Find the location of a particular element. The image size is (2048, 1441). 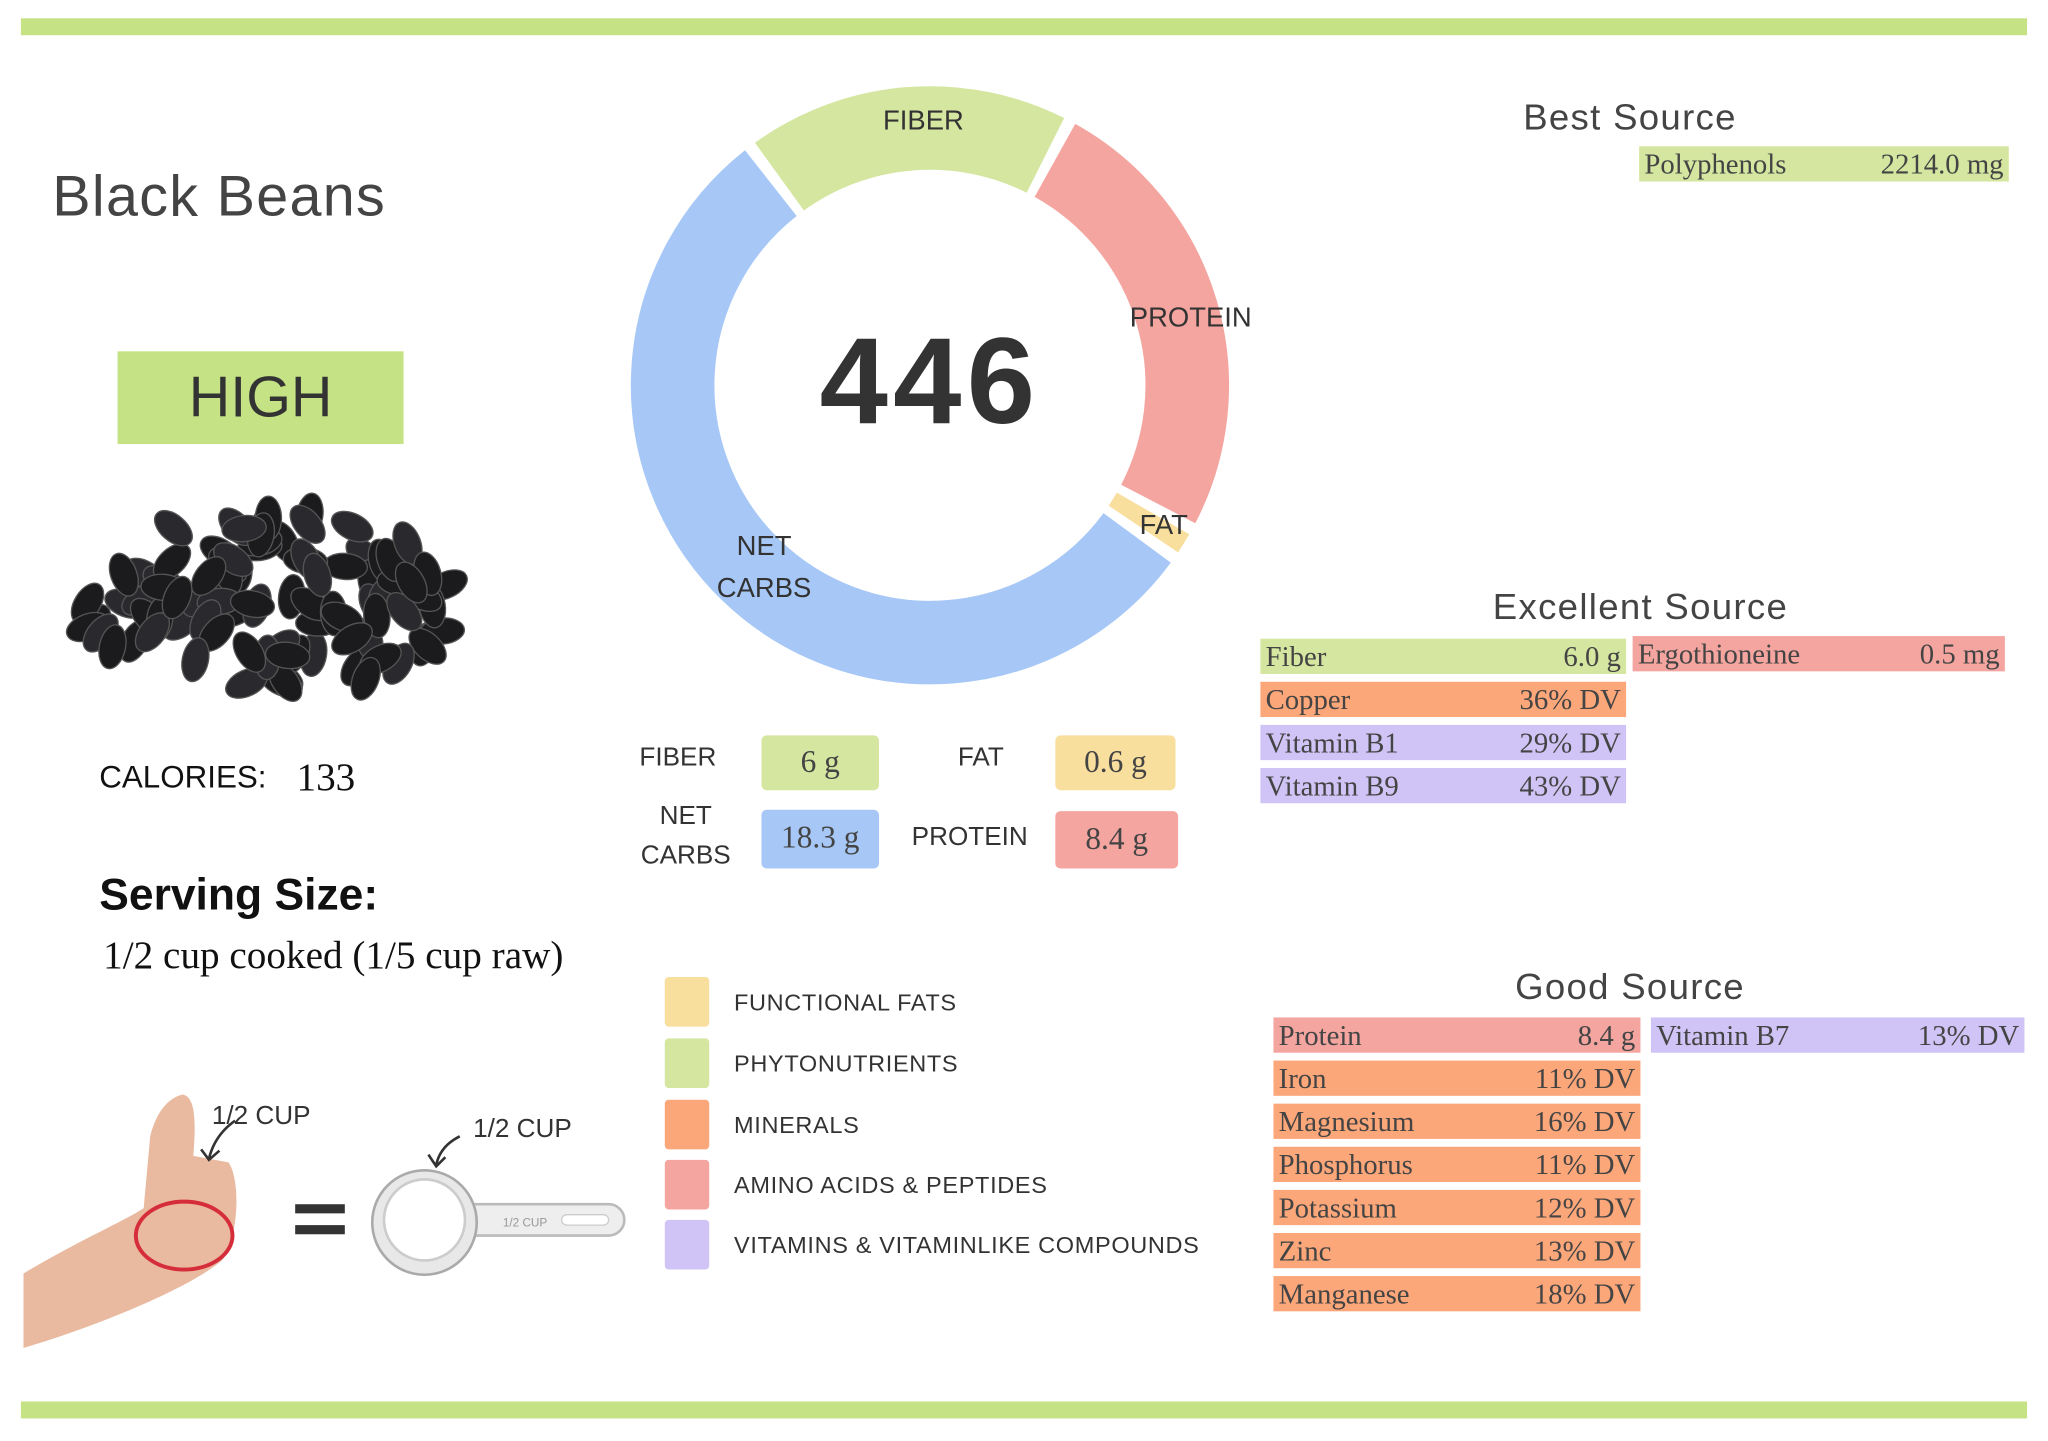

macro-name: FIBER is located at coordinates (678, 757).